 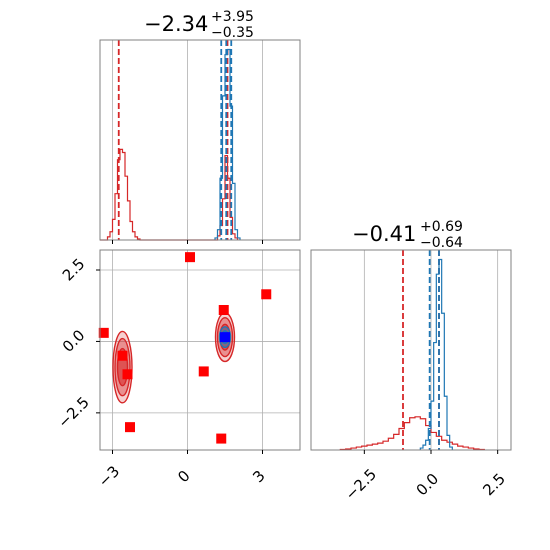 I want to click on ticks-top-left, so click(x=187, y=242).